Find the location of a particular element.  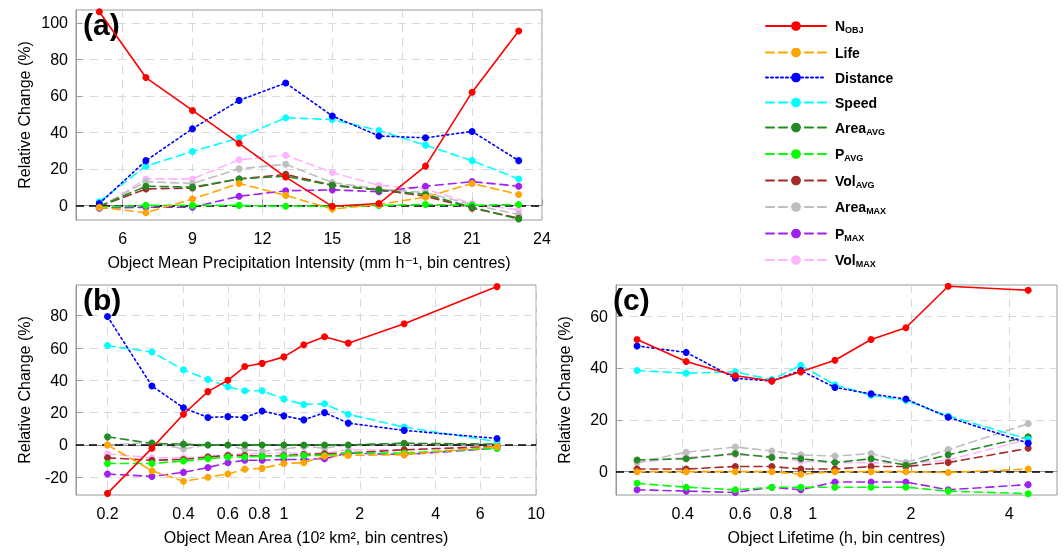

x-tick-label: 10 is located at coordinates (536, 513).